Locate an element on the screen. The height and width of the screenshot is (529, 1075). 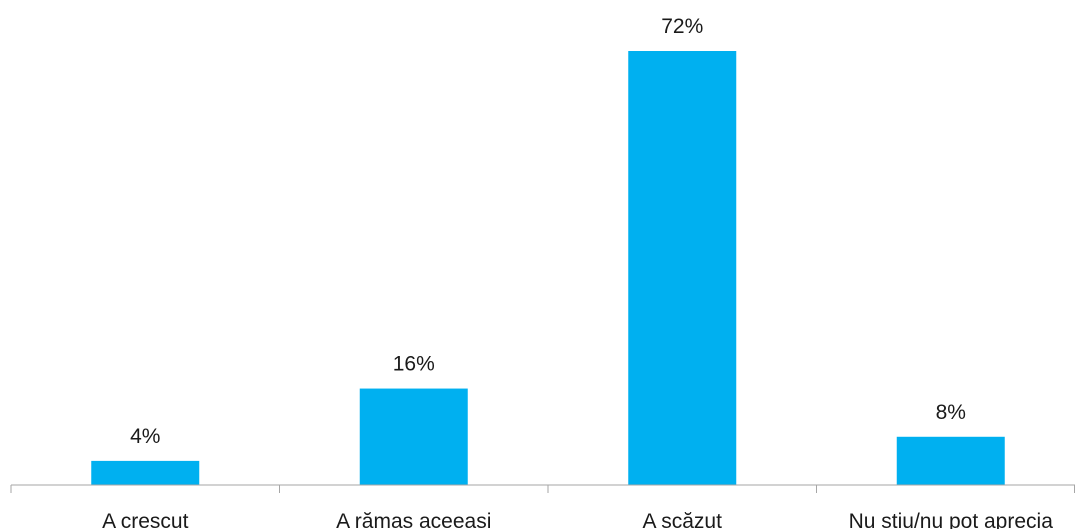
data-label-a-ramas-aceeasi: 16% is located at coordinates (414, 364).